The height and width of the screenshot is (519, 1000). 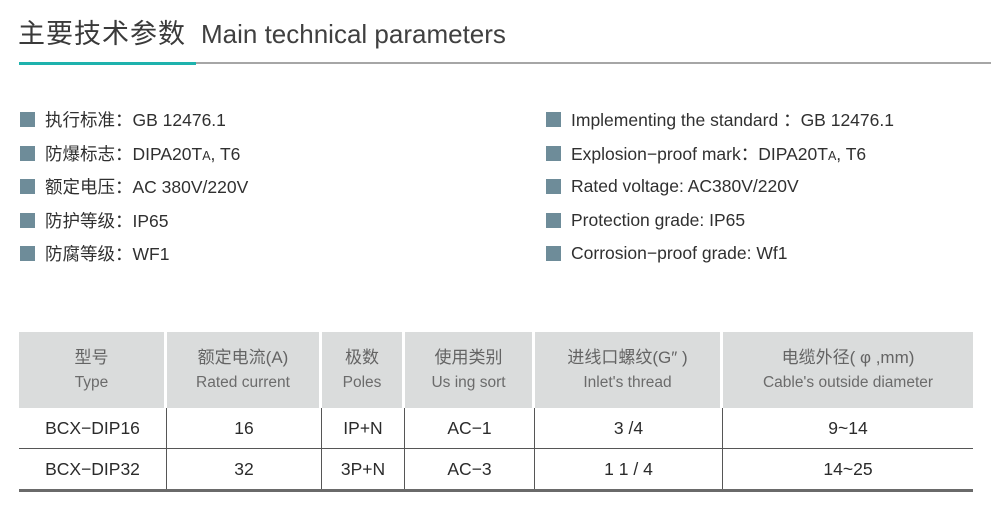 What do you see at coordinates (848, 468) in the screenshot?
I see `cell-cable-diameter: 14~25` at bounding box center [848, 468].